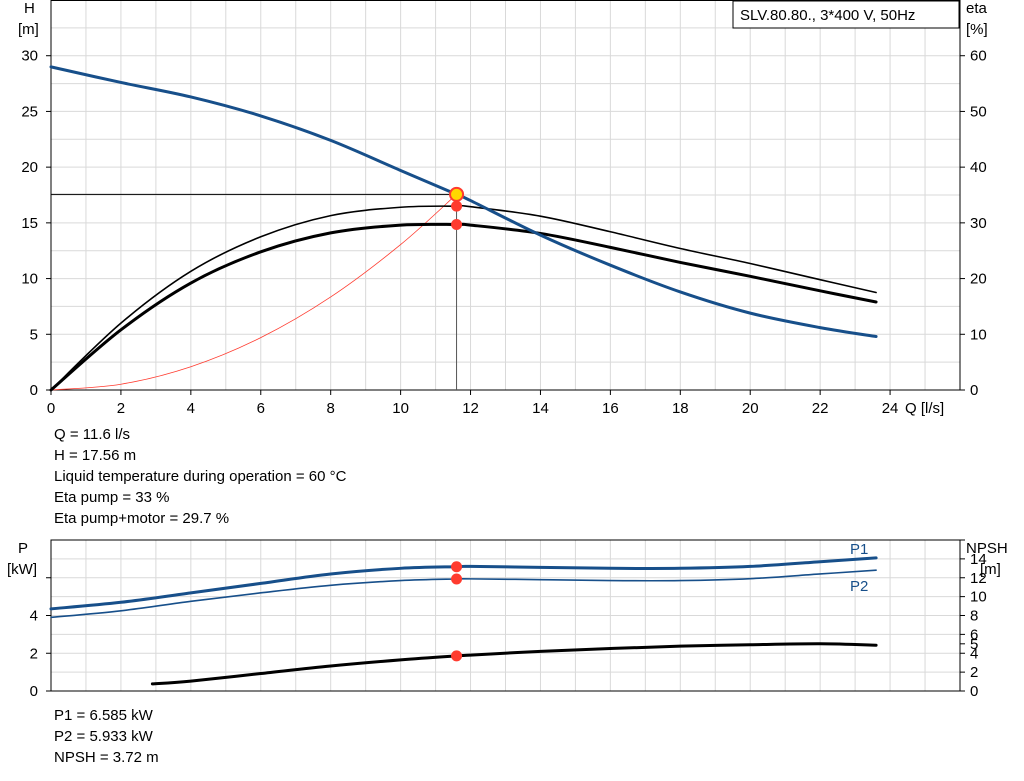 The image size is (1024, 781). I want to click on top-y2-tick-label: 60, so click(978, 56).